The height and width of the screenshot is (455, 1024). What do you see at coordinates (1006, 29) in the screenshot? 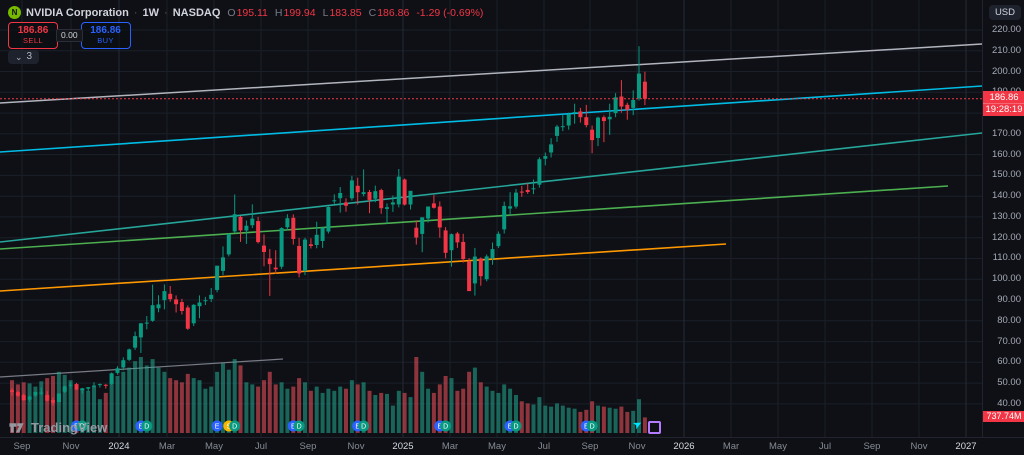
I see `price-tick: 220.00` at bounding box center [1006, 29].